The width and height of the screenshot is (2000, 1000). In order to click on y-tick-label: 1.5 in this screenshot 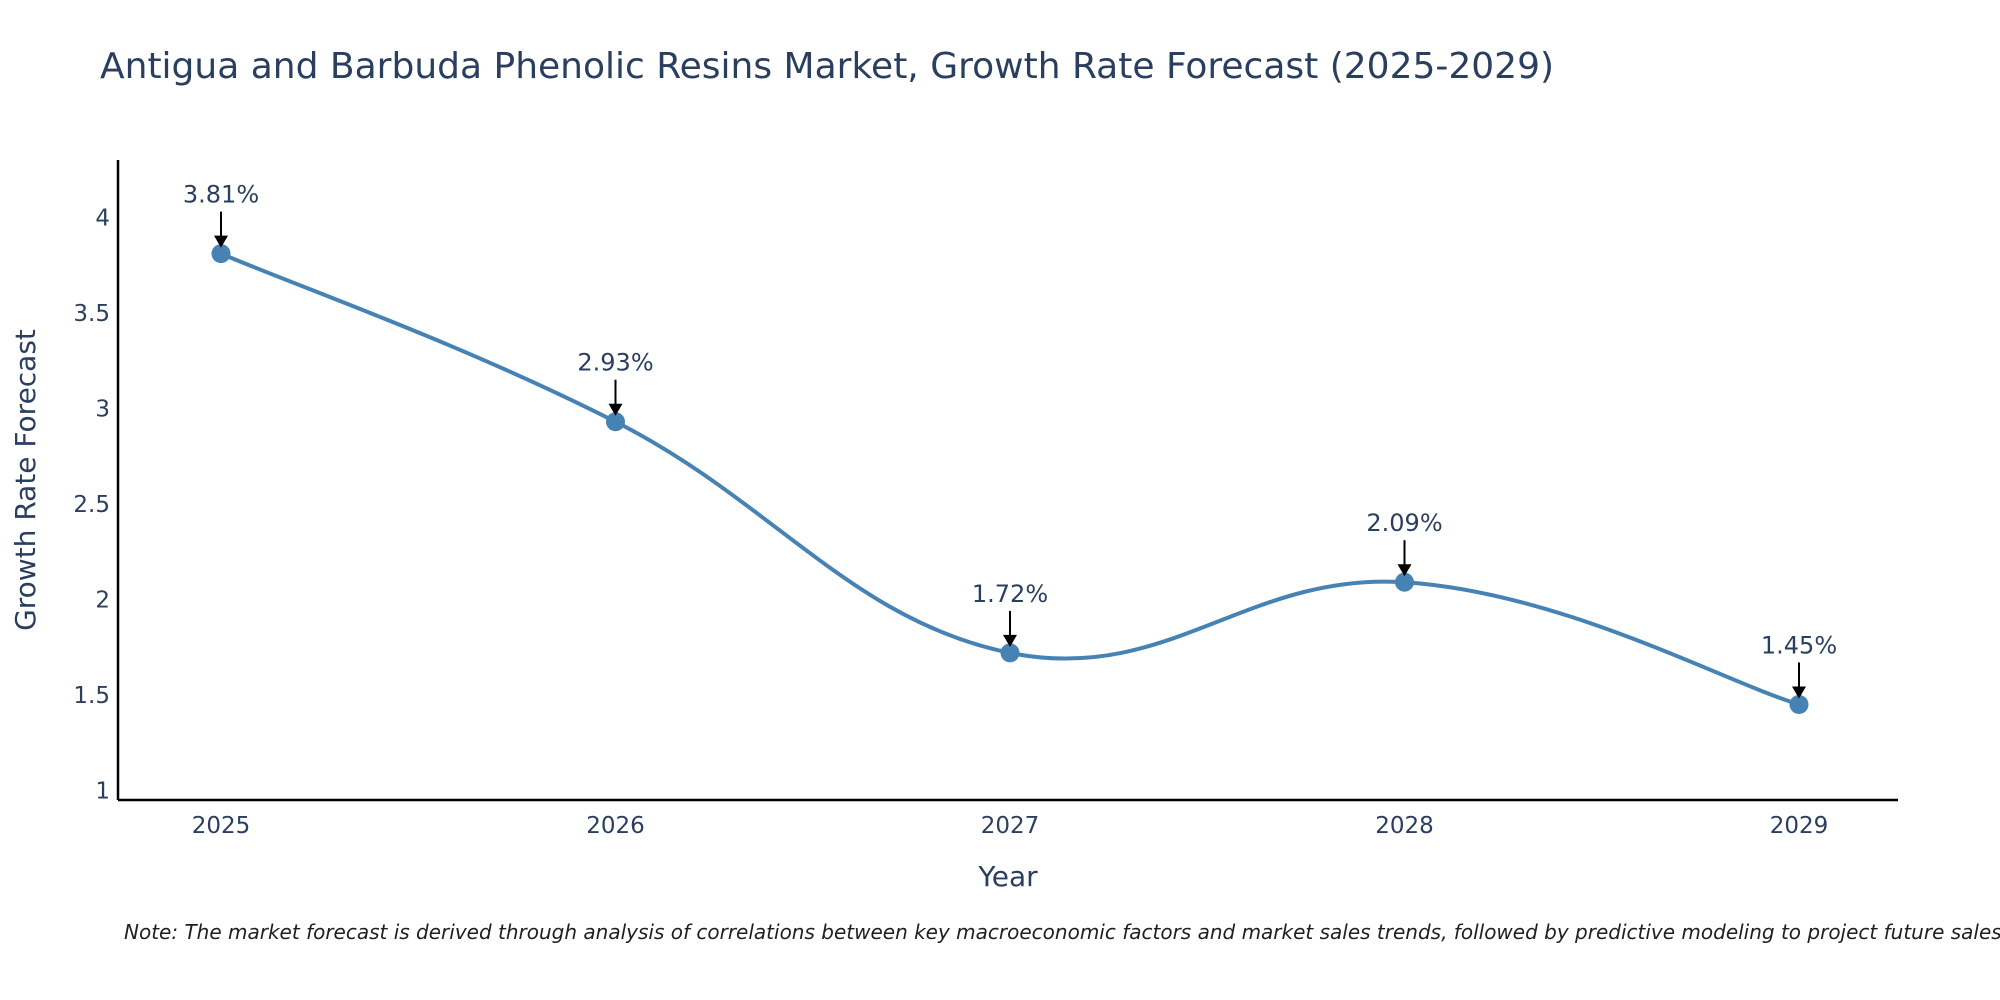, I will do `click(91, 696)`.